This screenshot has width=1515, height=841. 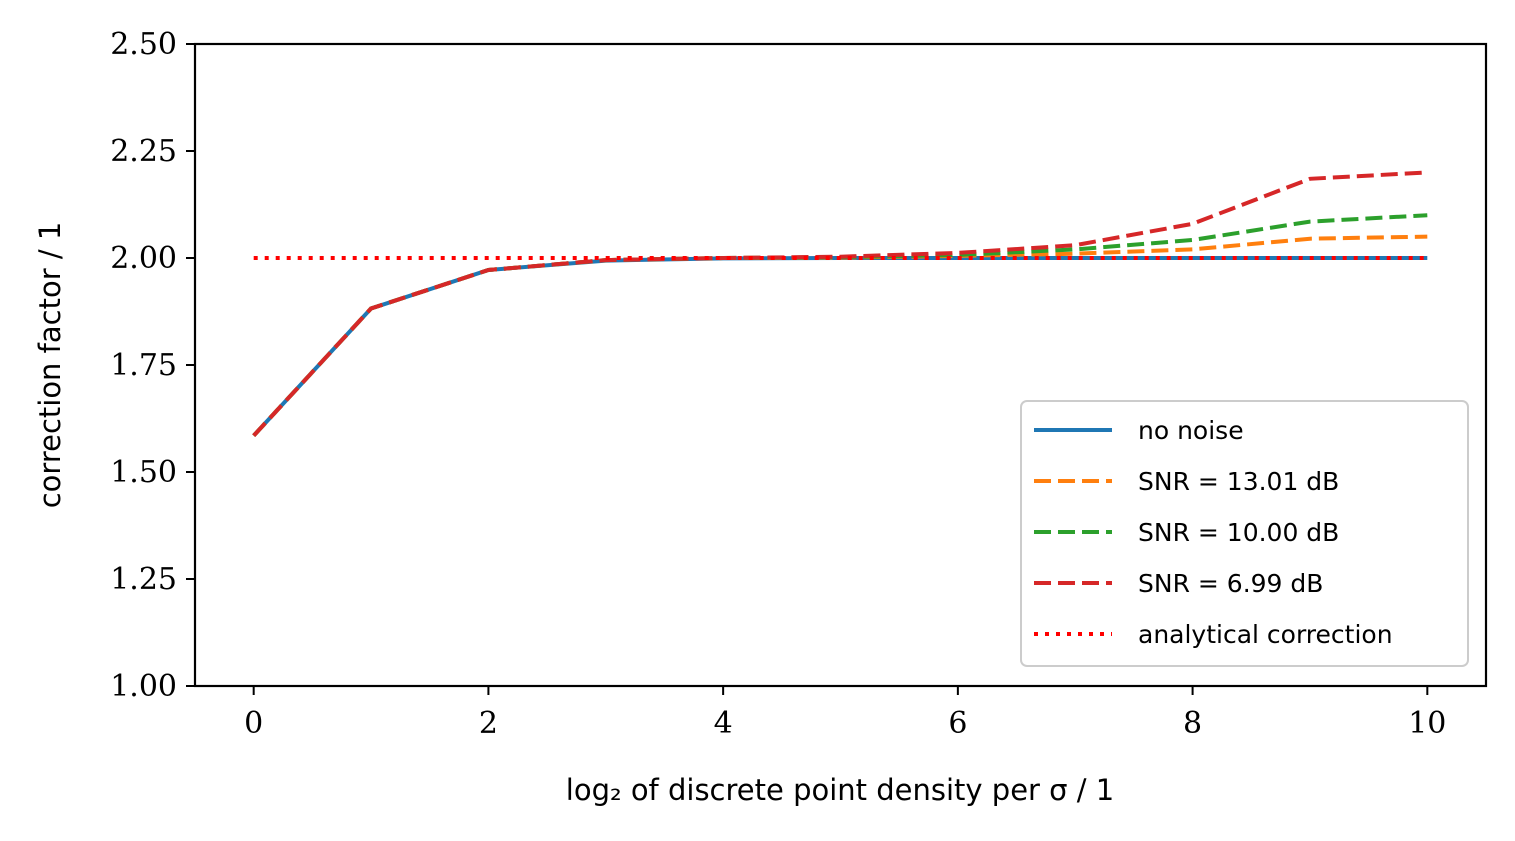 I want to click on y-tick-label: 1.00, so click(x=143, y=686).